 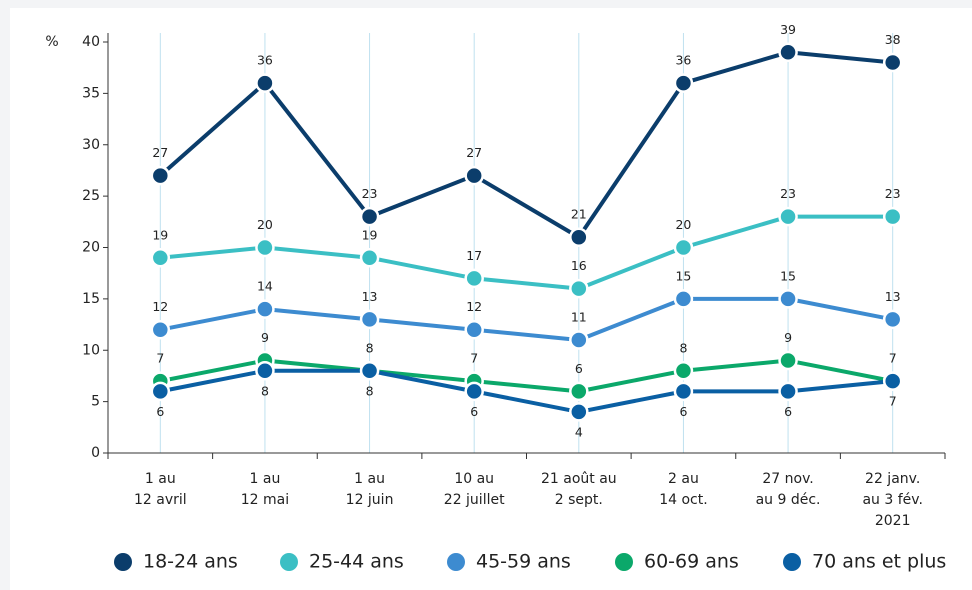 What do you see at coordinates (370, 500) in the screenshot?
I see `x-tick-line: 12 juin` at bounding box center [370, 500].